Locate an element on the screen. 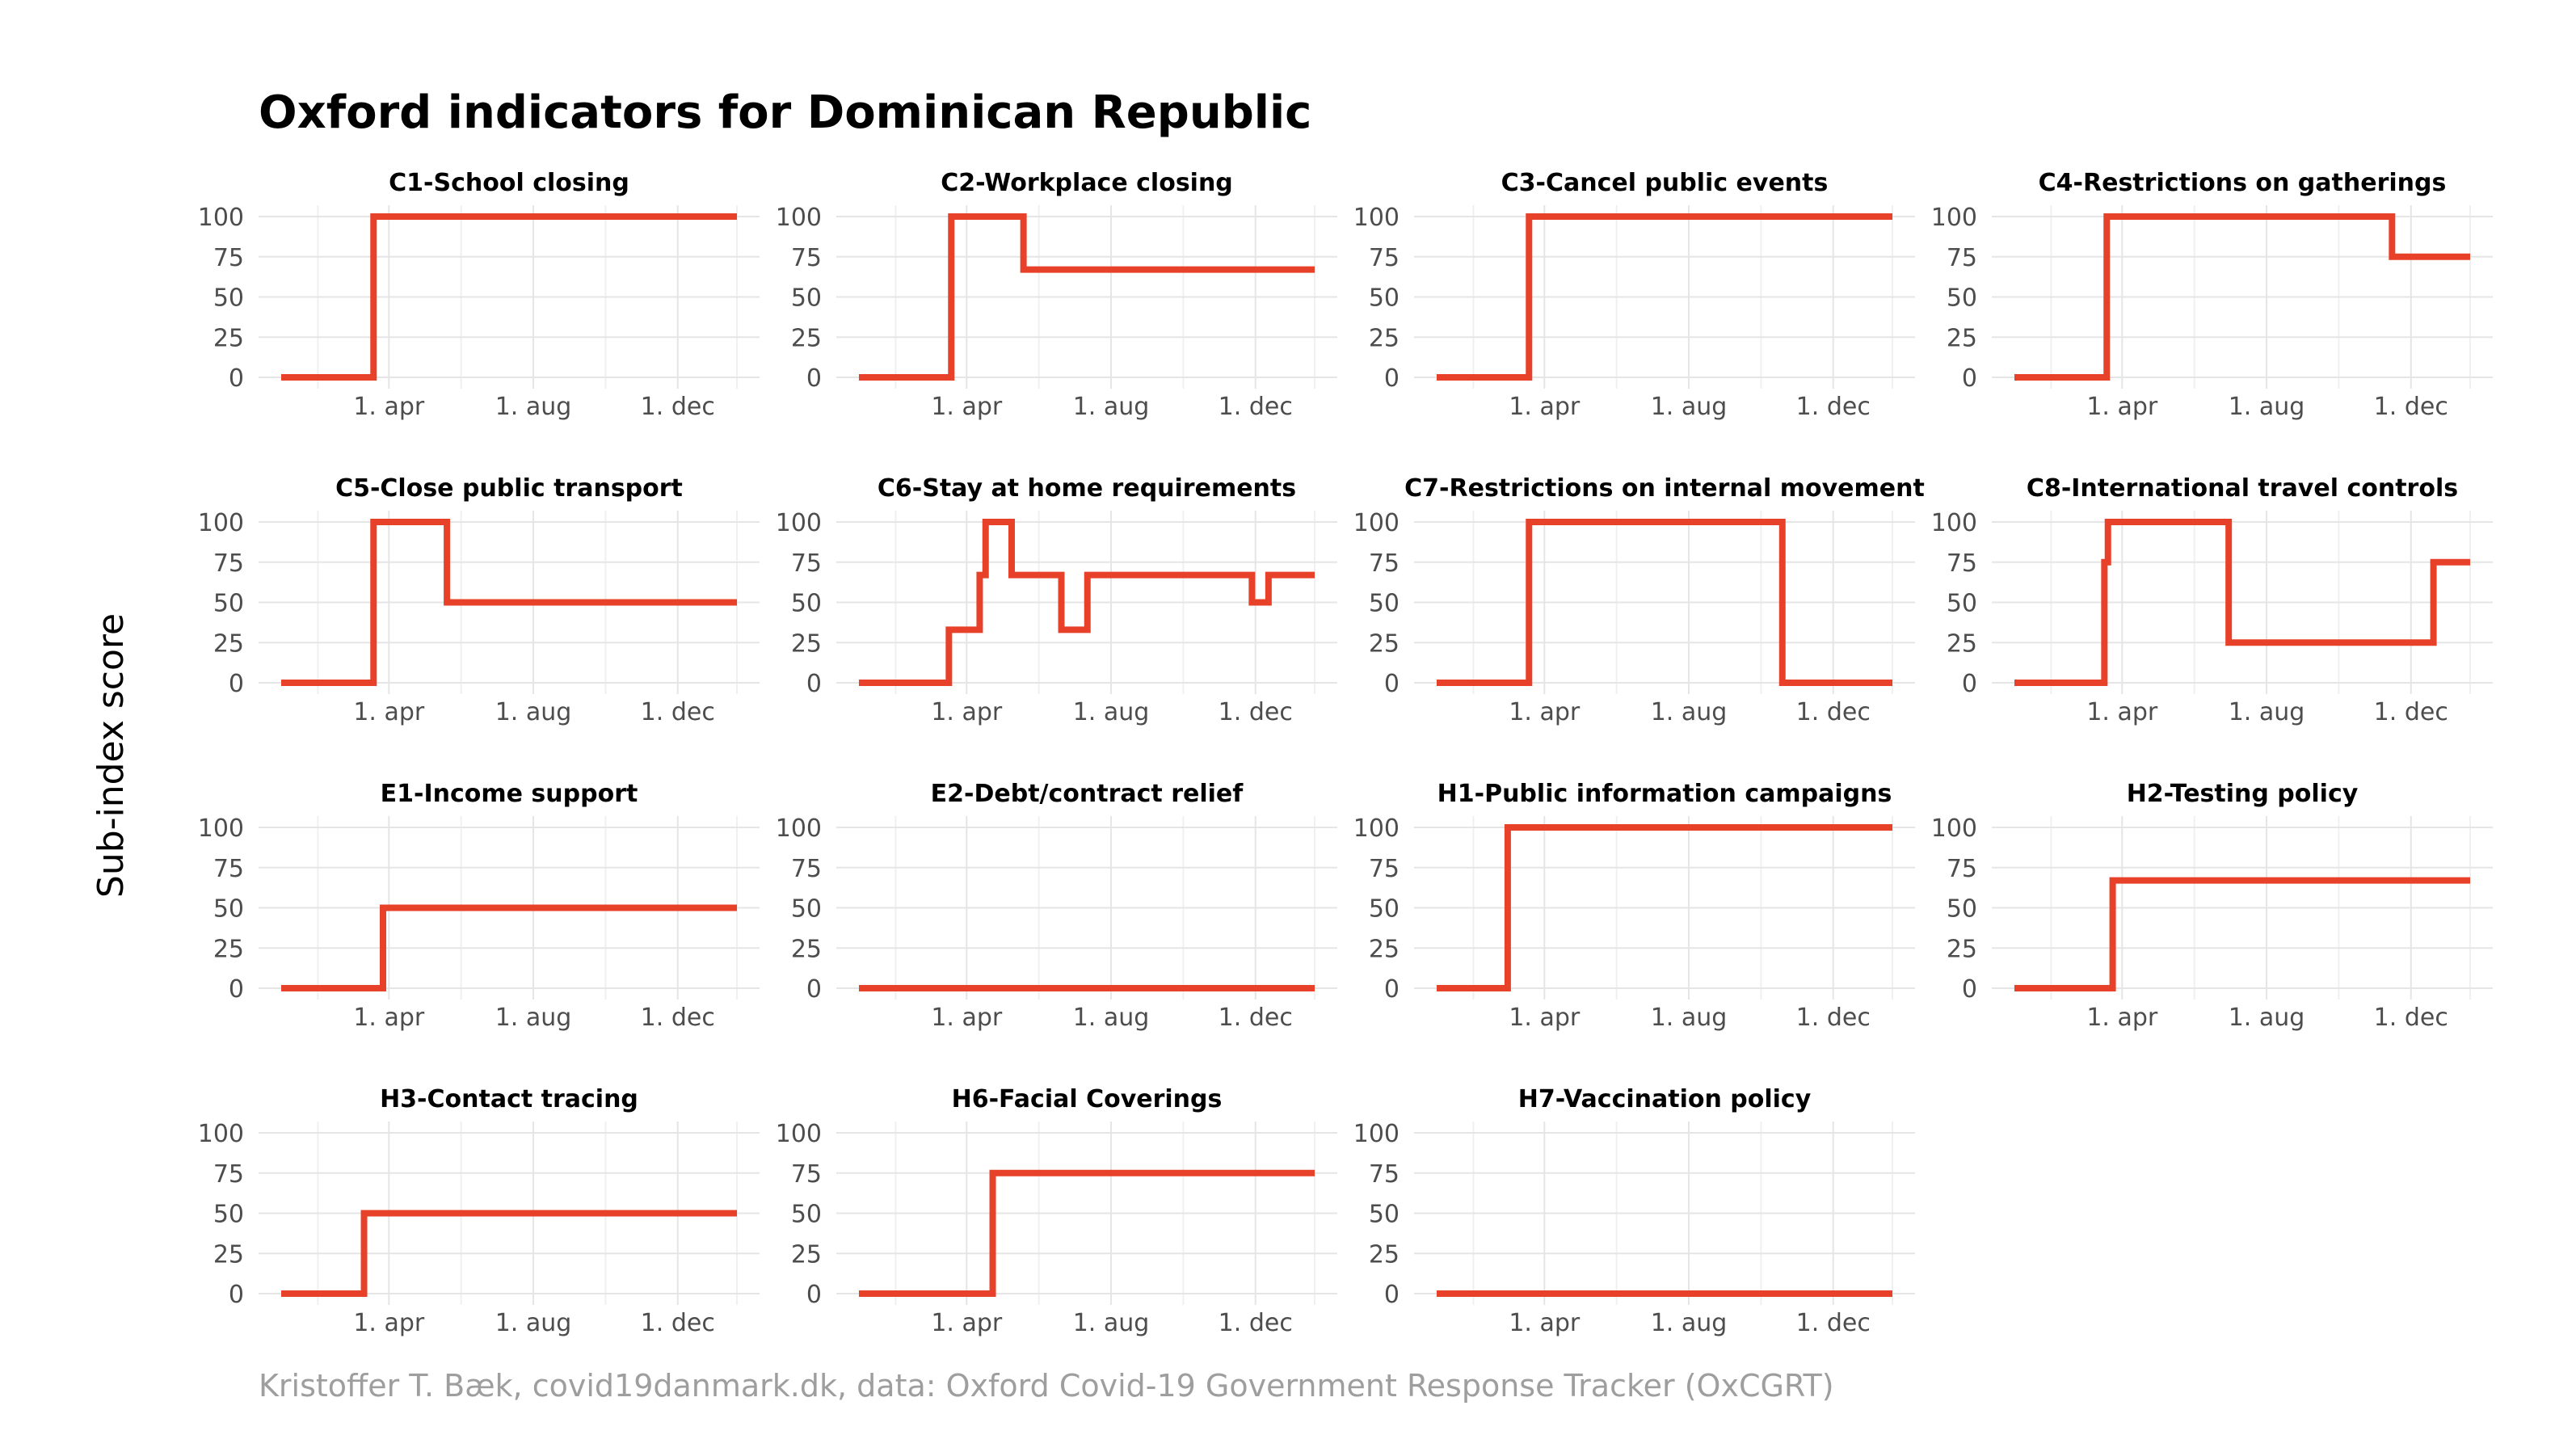  panel-title: E2-Debt/contract relief is located at coordinates (1087, 794).